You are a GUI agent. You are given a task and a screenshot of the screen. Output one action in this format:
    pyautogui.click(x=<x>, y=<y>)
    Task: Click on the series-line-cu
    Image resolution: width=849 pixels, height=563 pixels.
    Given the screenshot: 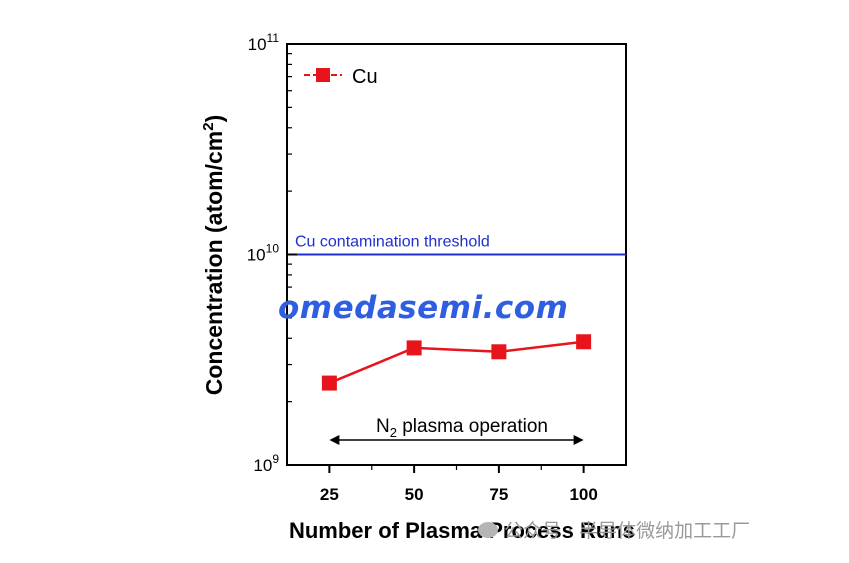 What is the action you would take?
    pyautogui.click(x=456, y=362)
    